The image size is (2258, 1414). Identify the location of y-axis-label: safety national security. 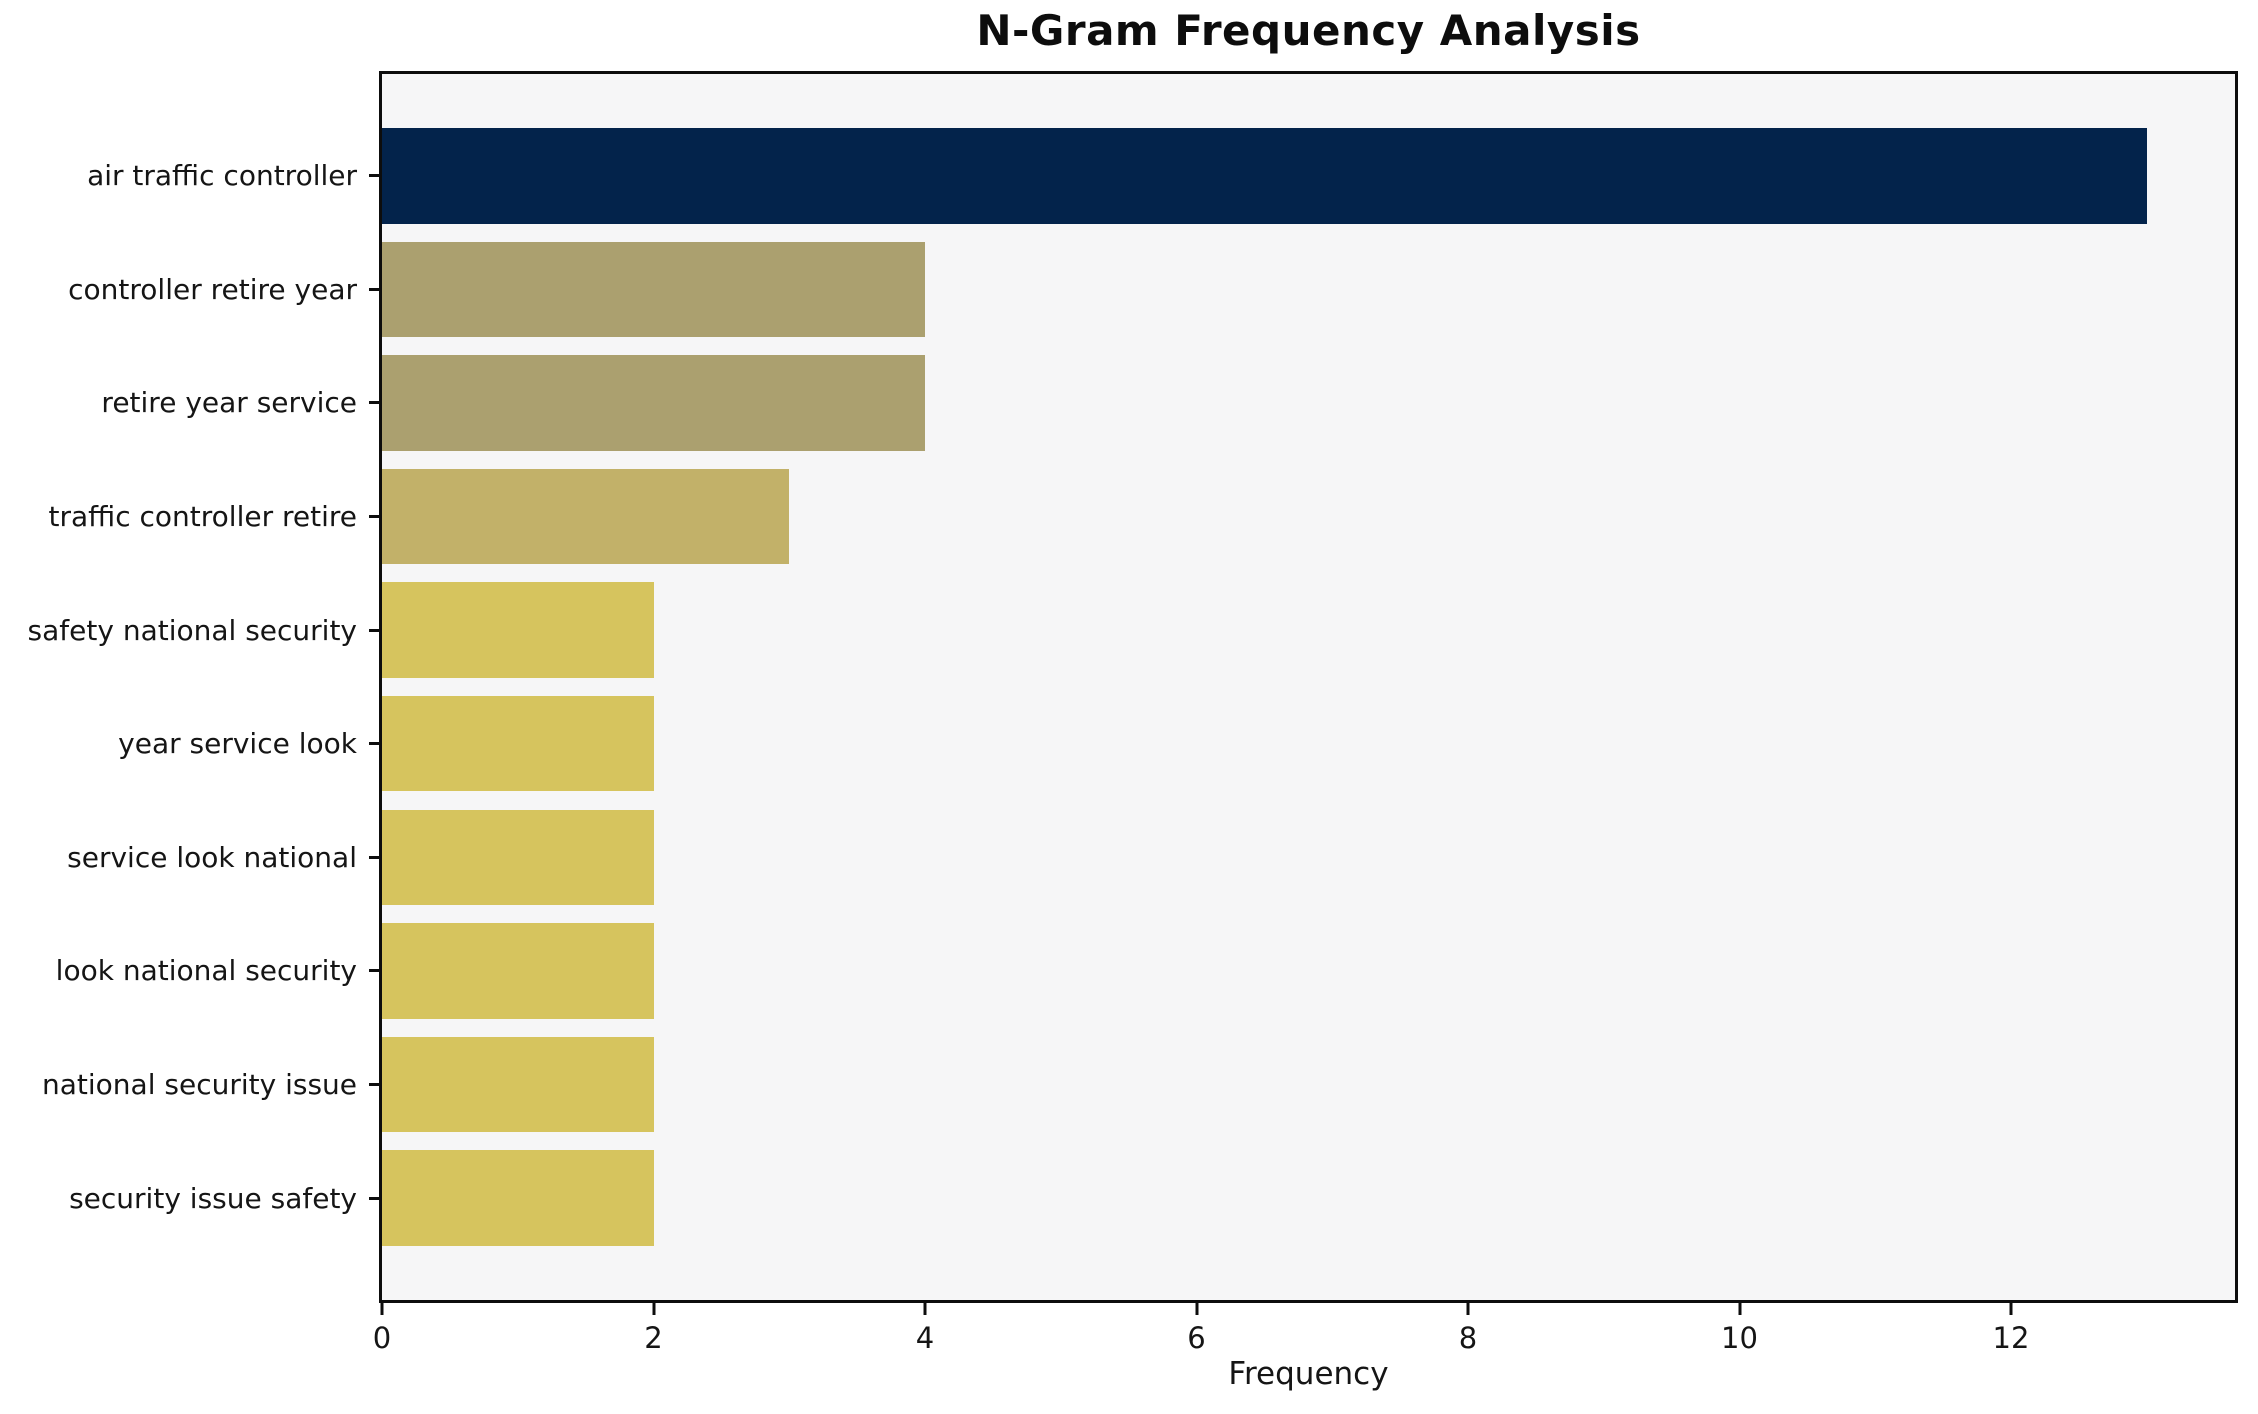
(192, 630).